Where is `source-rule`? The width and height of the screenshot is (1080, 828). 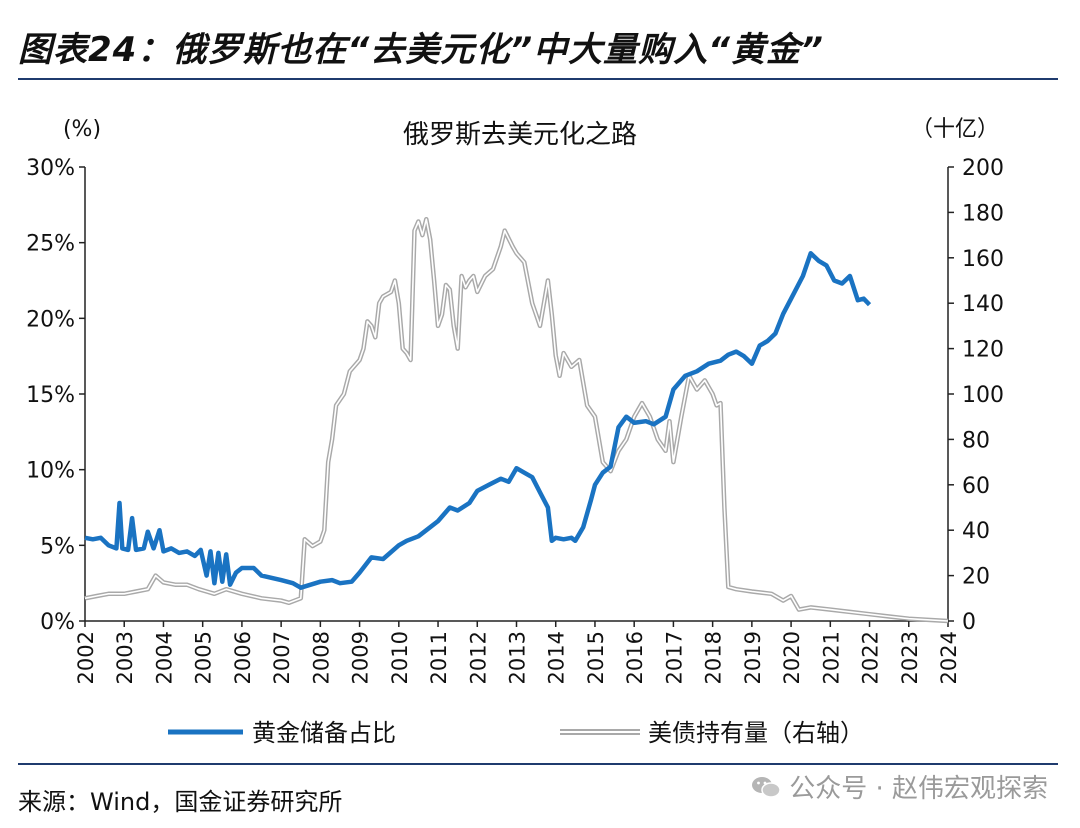
source-rule is located at coordinates (538, 764).